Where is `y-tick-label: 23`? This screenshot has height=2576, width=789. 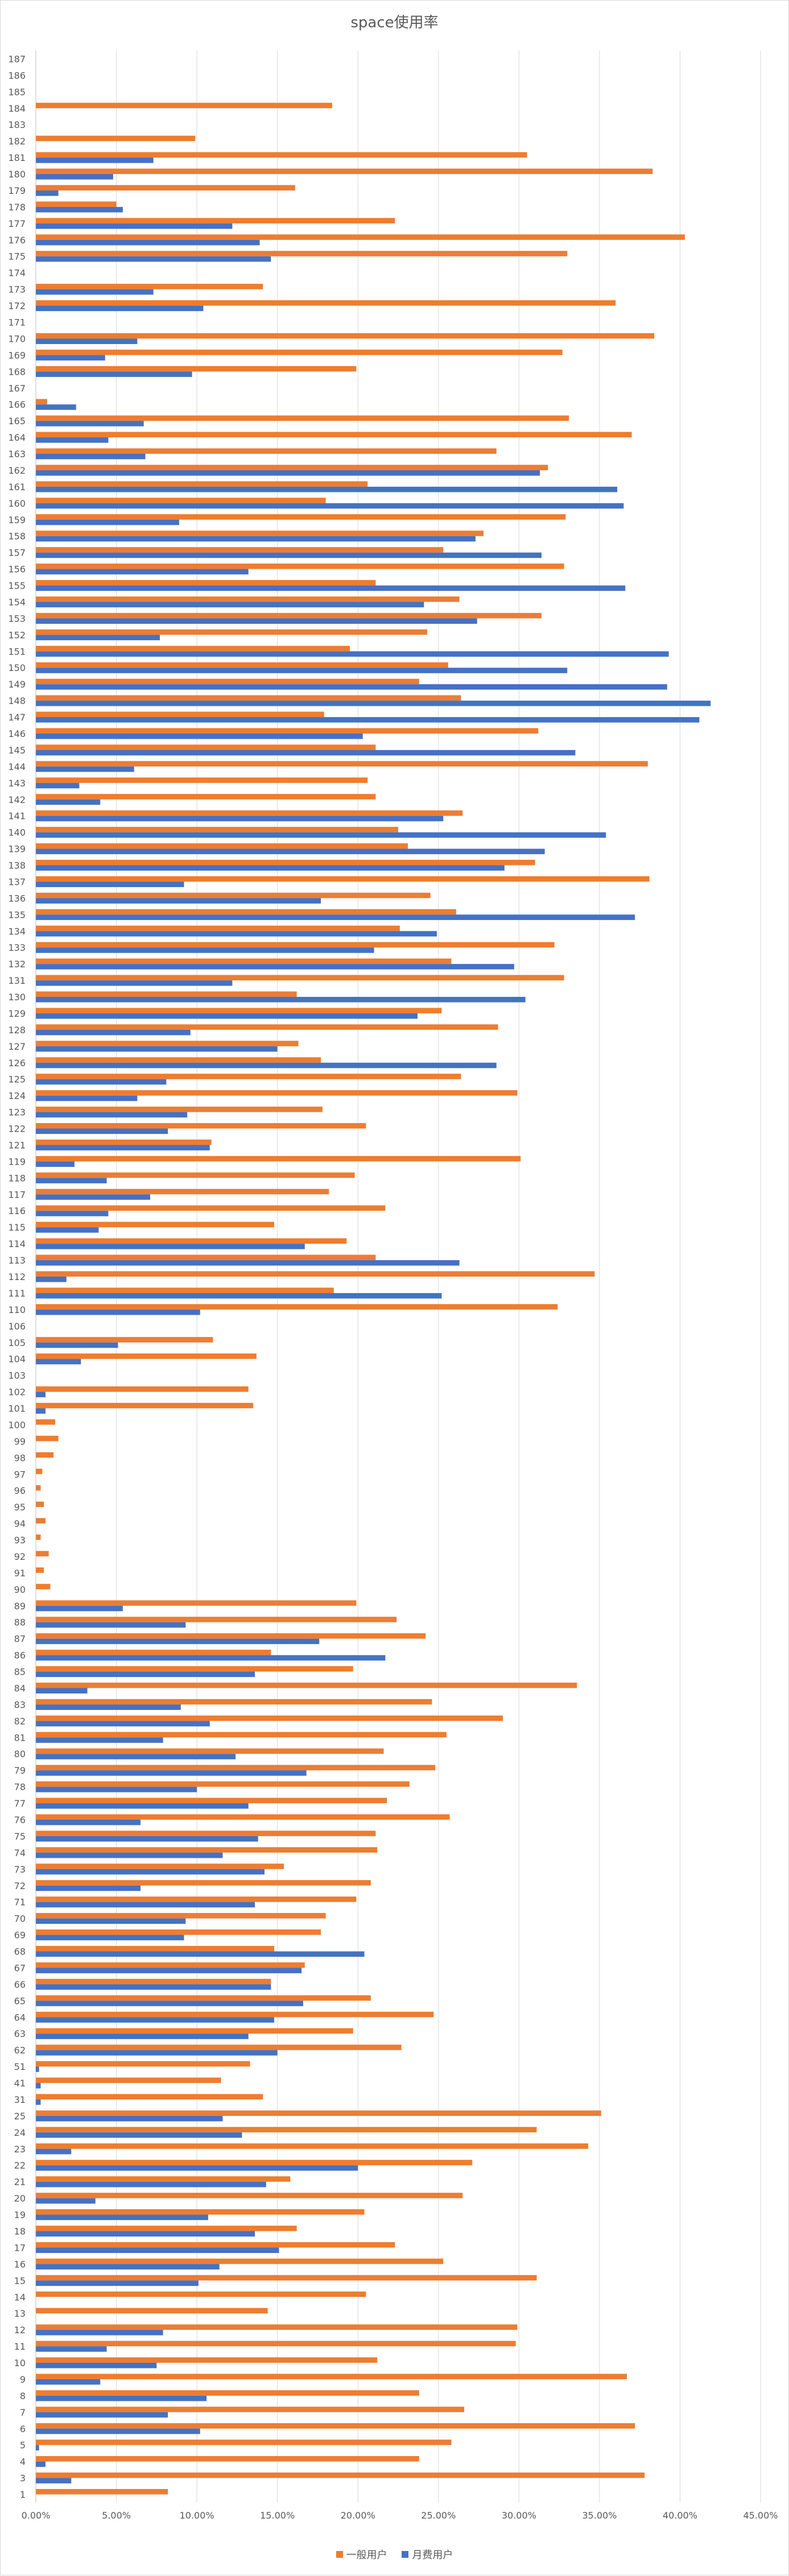 y-tick-label: 23 is located at coordinates (20, 2149).